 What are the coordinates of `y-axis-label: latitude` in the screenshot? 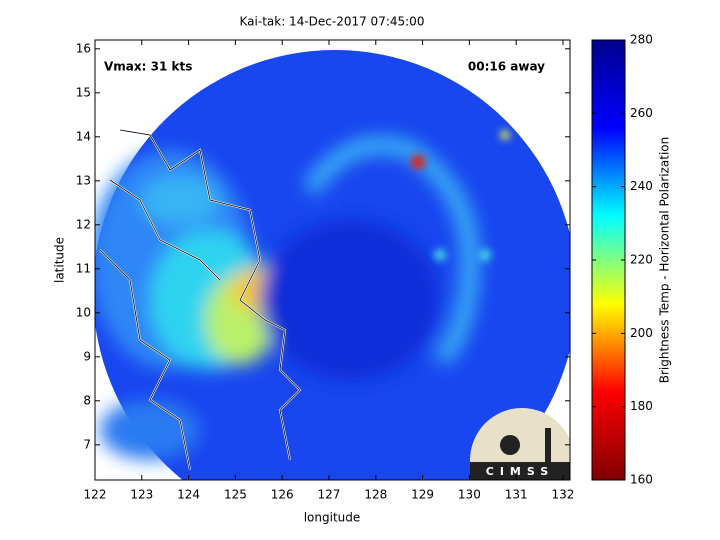 It's located at (60, 260).